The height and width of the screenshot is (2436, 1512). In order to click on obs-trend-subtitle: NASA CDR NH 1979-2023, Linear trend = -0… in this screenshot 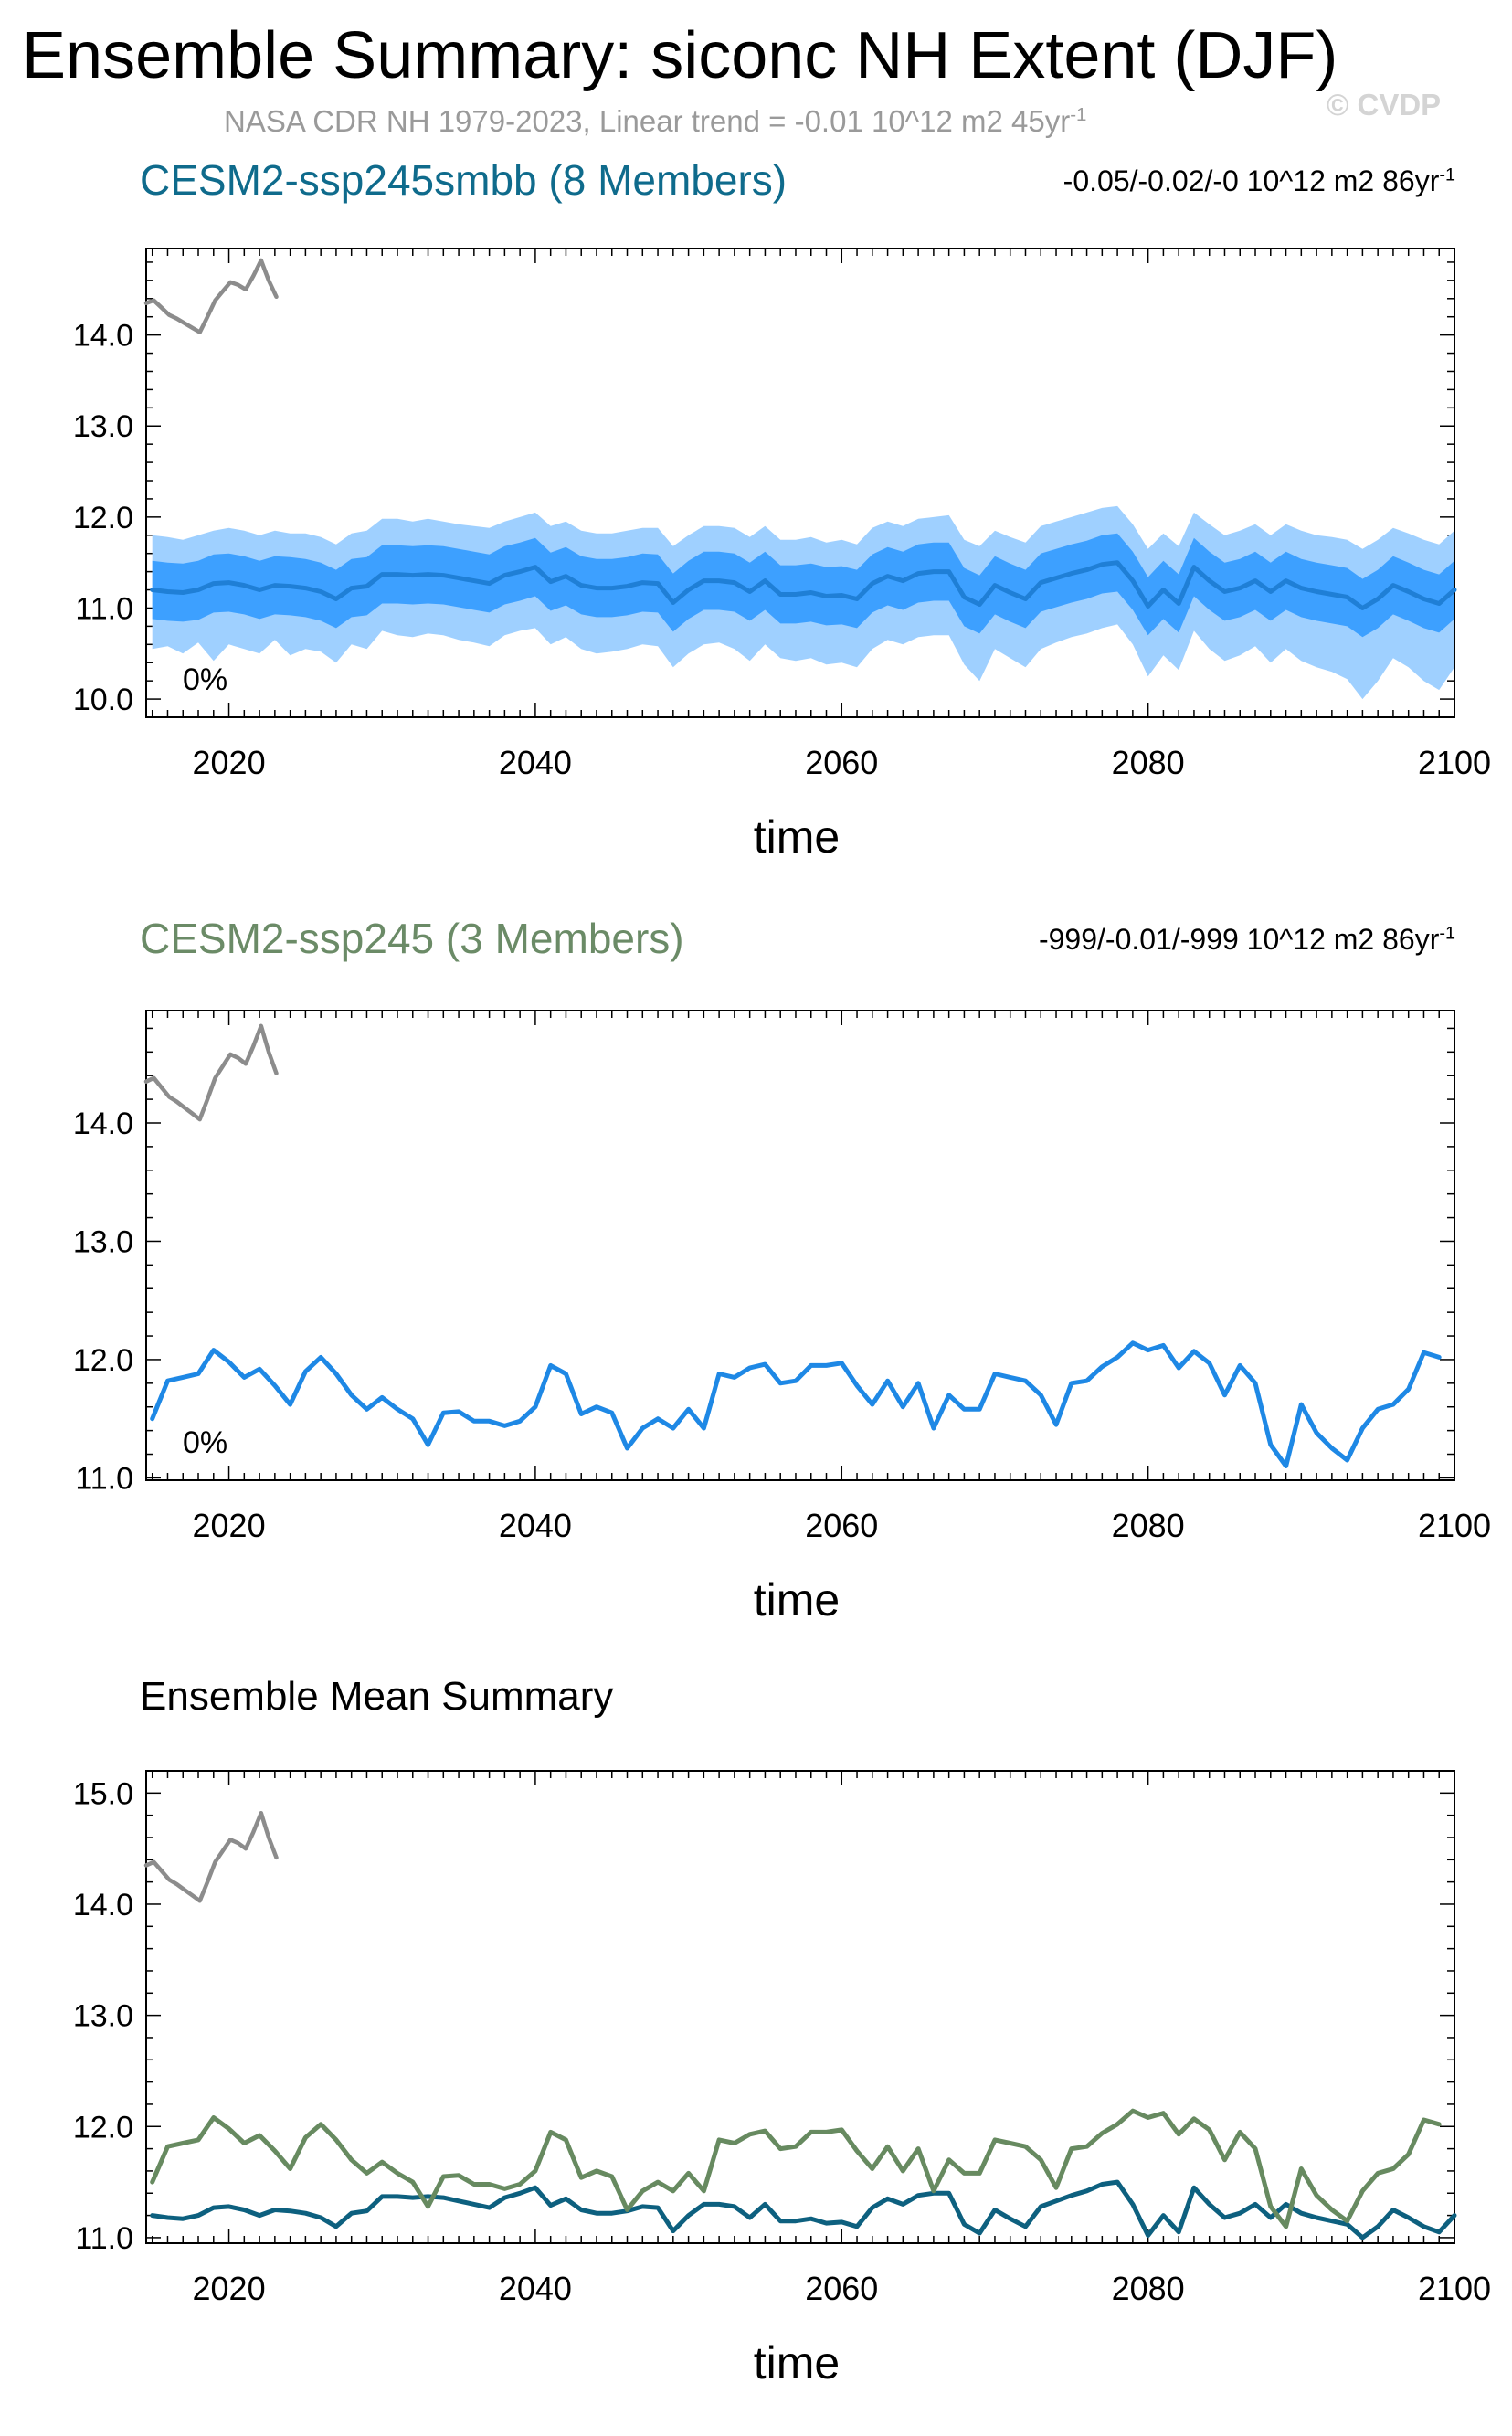, I will do `click(655, 121)`.